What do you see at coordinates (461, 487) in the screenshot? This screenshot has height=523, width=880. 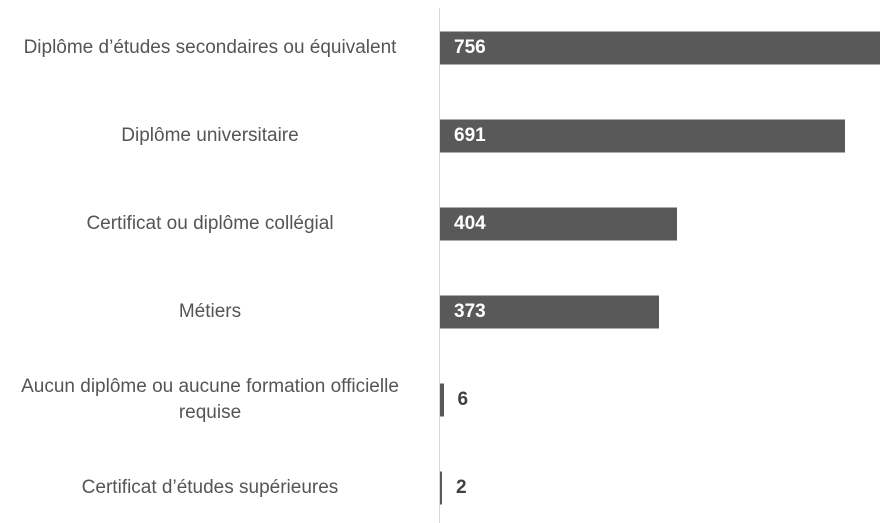 I see `value-label: 2` at bounding box center [461, 487].